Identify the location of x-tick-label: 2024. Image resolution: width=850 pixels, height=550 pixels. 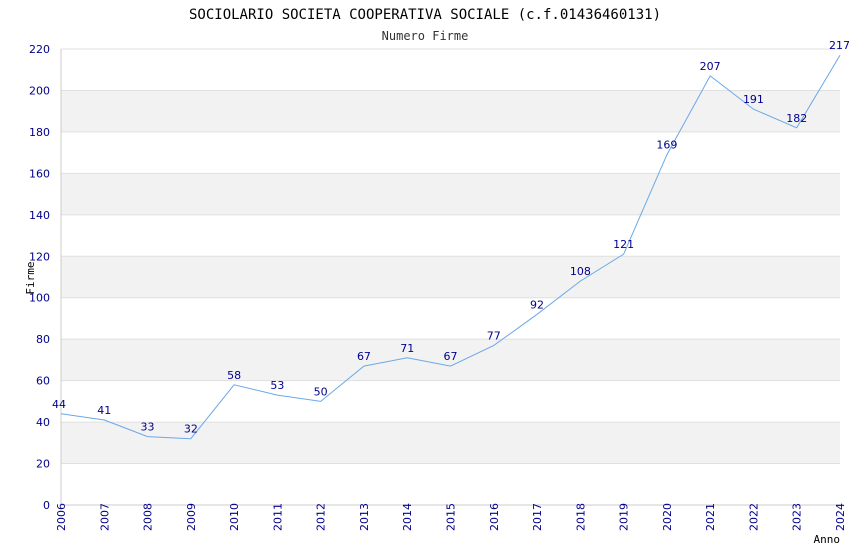
(840, 517).